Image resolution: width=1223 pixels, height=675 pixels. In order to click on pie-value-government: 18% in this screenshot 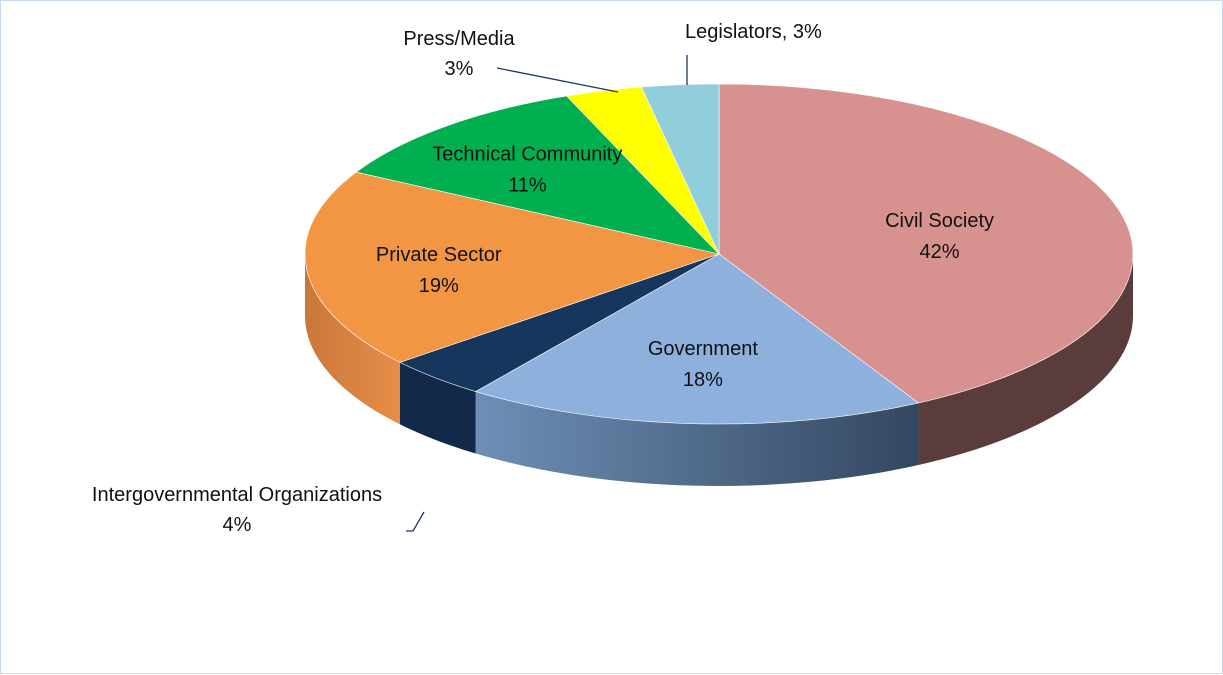, I will do `click(703, 380)`.